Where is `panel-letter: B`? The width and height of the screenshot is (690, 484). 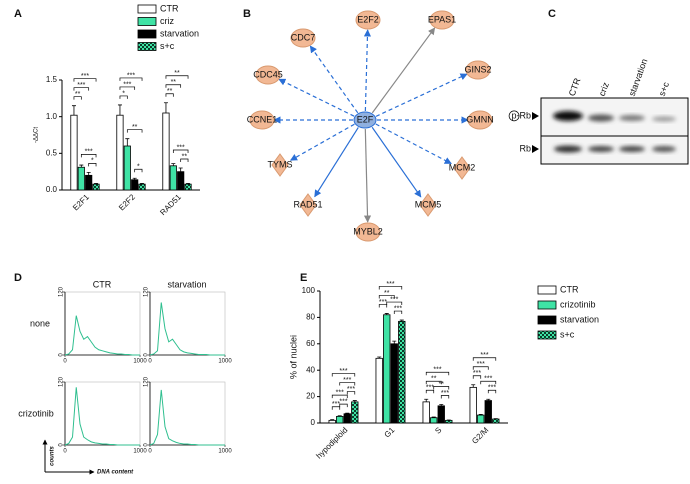 panel-letter: B is located at coordinates (247, 14).